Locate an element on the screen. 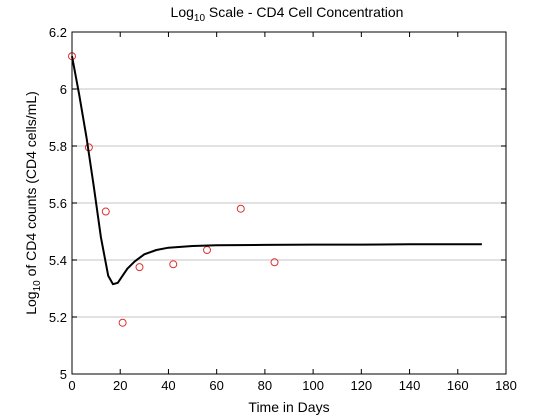 Image resolution: width=560 pixels, height=420 pixels. x-tick-label: 40 is located at coordinates (168, 385).